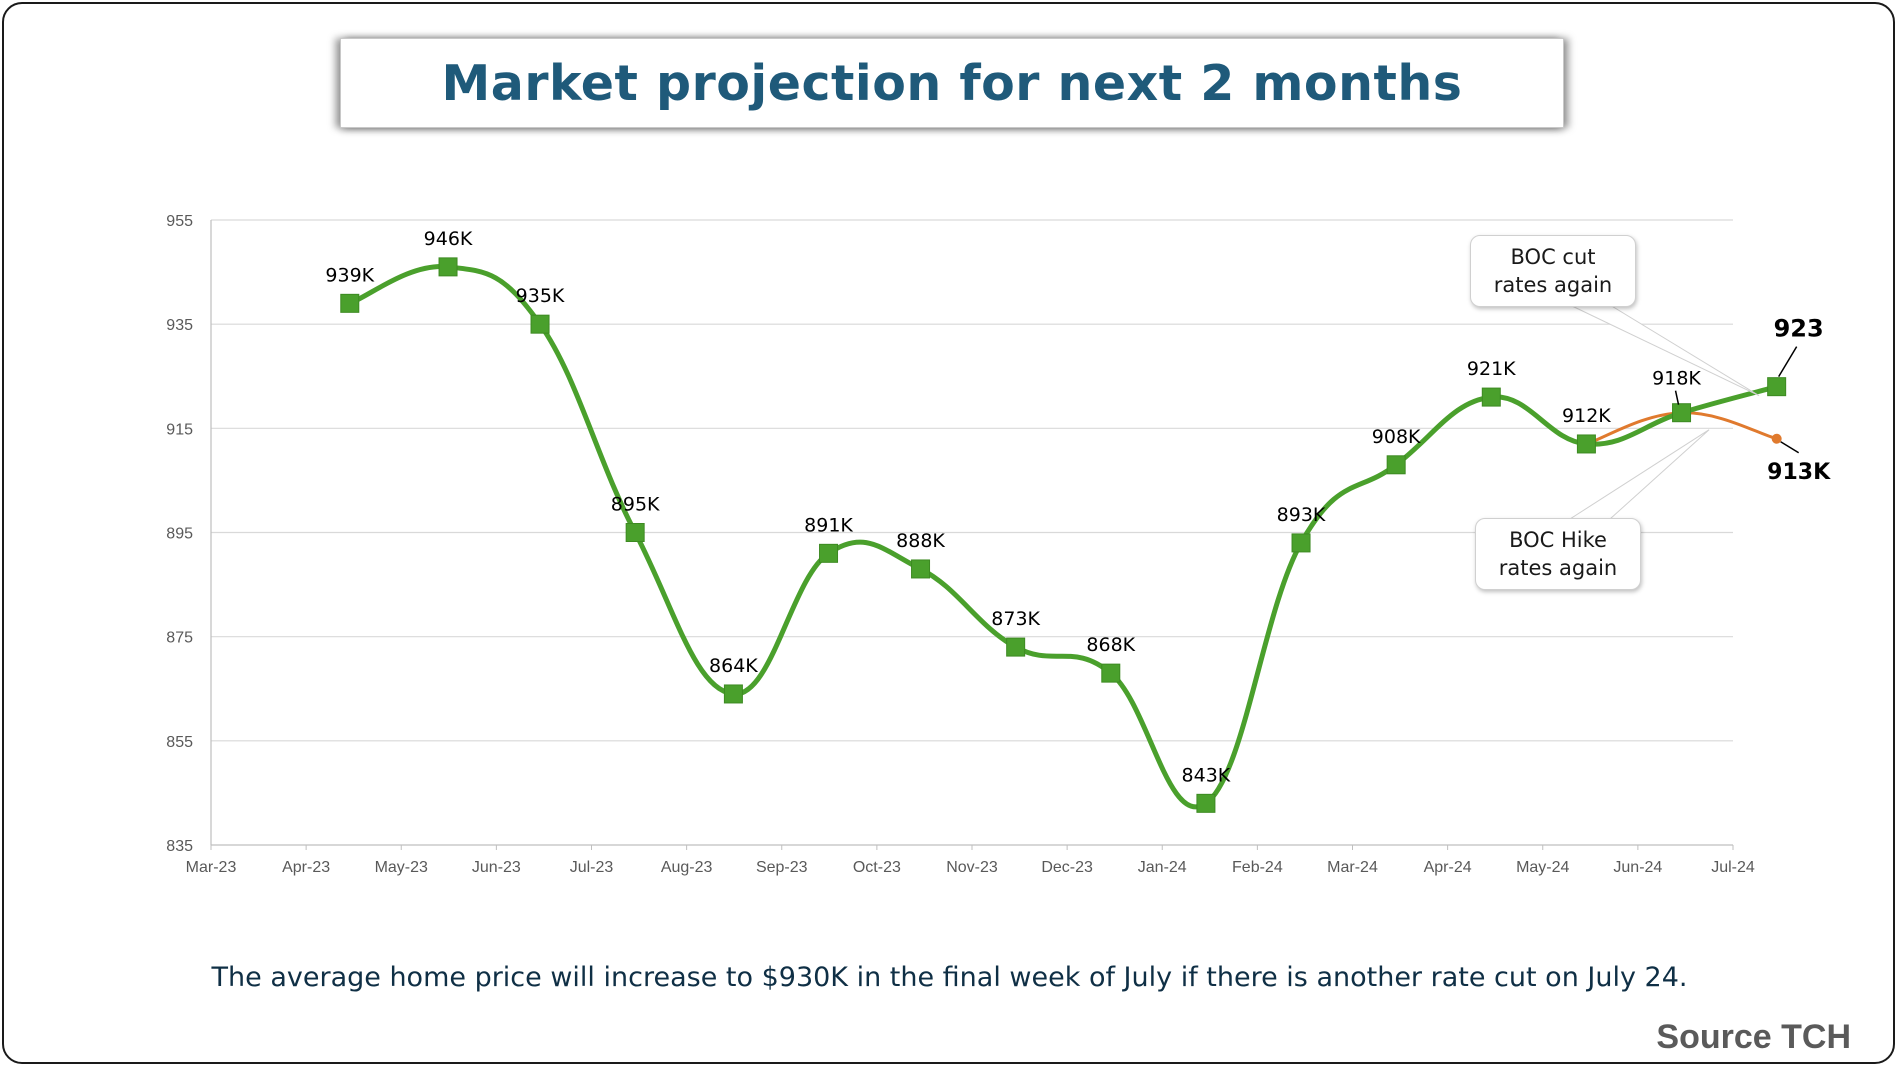 This screenshot has height=1066, width=1899. I want to click on x-tick-label: Sep-23, so click(782, 867).